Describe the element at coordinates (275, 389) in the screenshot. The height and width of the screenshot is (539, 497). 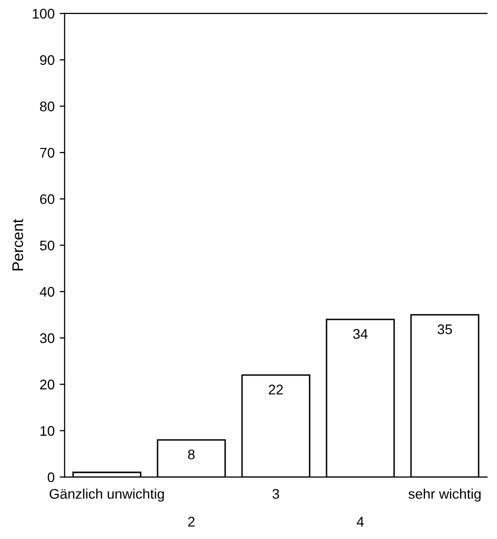
I see `data-label: 22` at that location.